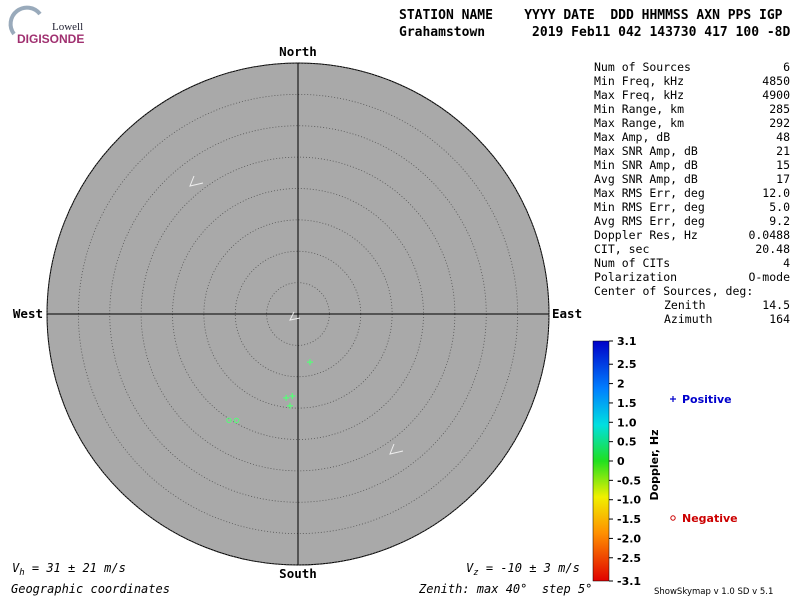  I want to click on colorbar-tick-label: -2.5, so click(629, 558).